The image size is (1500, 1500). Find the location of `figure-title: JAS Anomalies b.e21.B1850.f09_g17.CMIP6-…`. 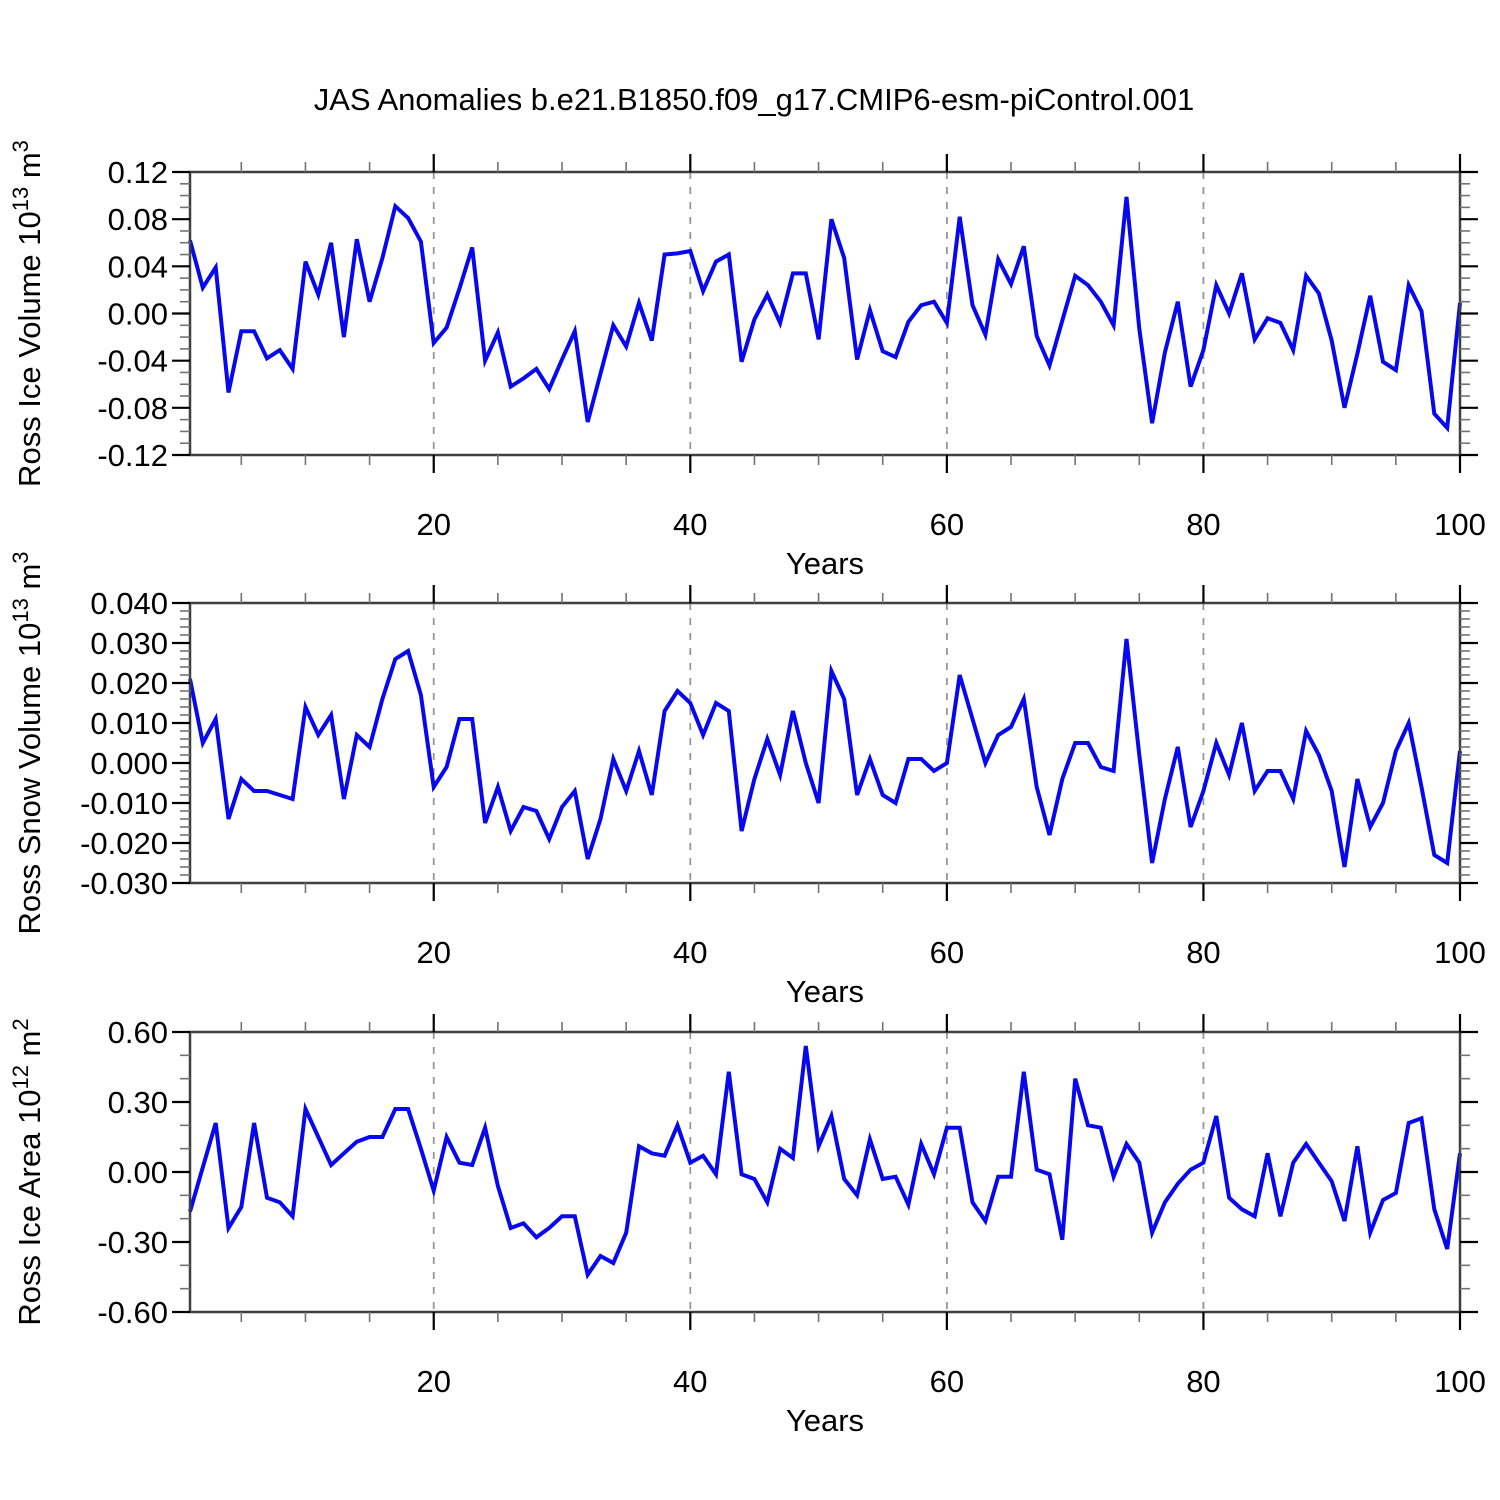

figure-title: JAS Anomalies b.e21.B1850.f09_g17.CMIP6-… is located at coordinates (754, 99).